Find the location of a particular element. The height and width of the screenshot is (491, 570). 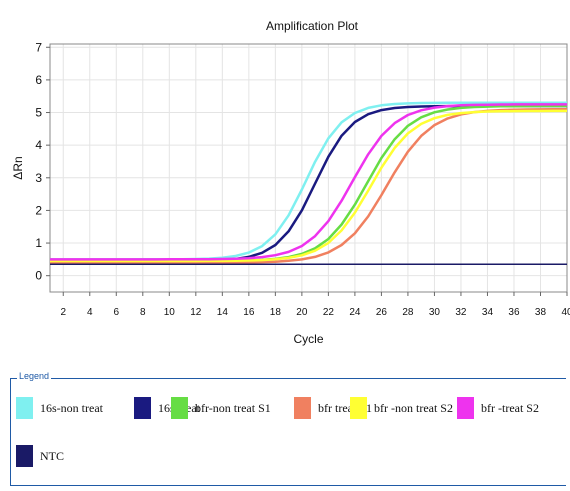

x-tick-label: 2 is located at coordinates (63, 312).